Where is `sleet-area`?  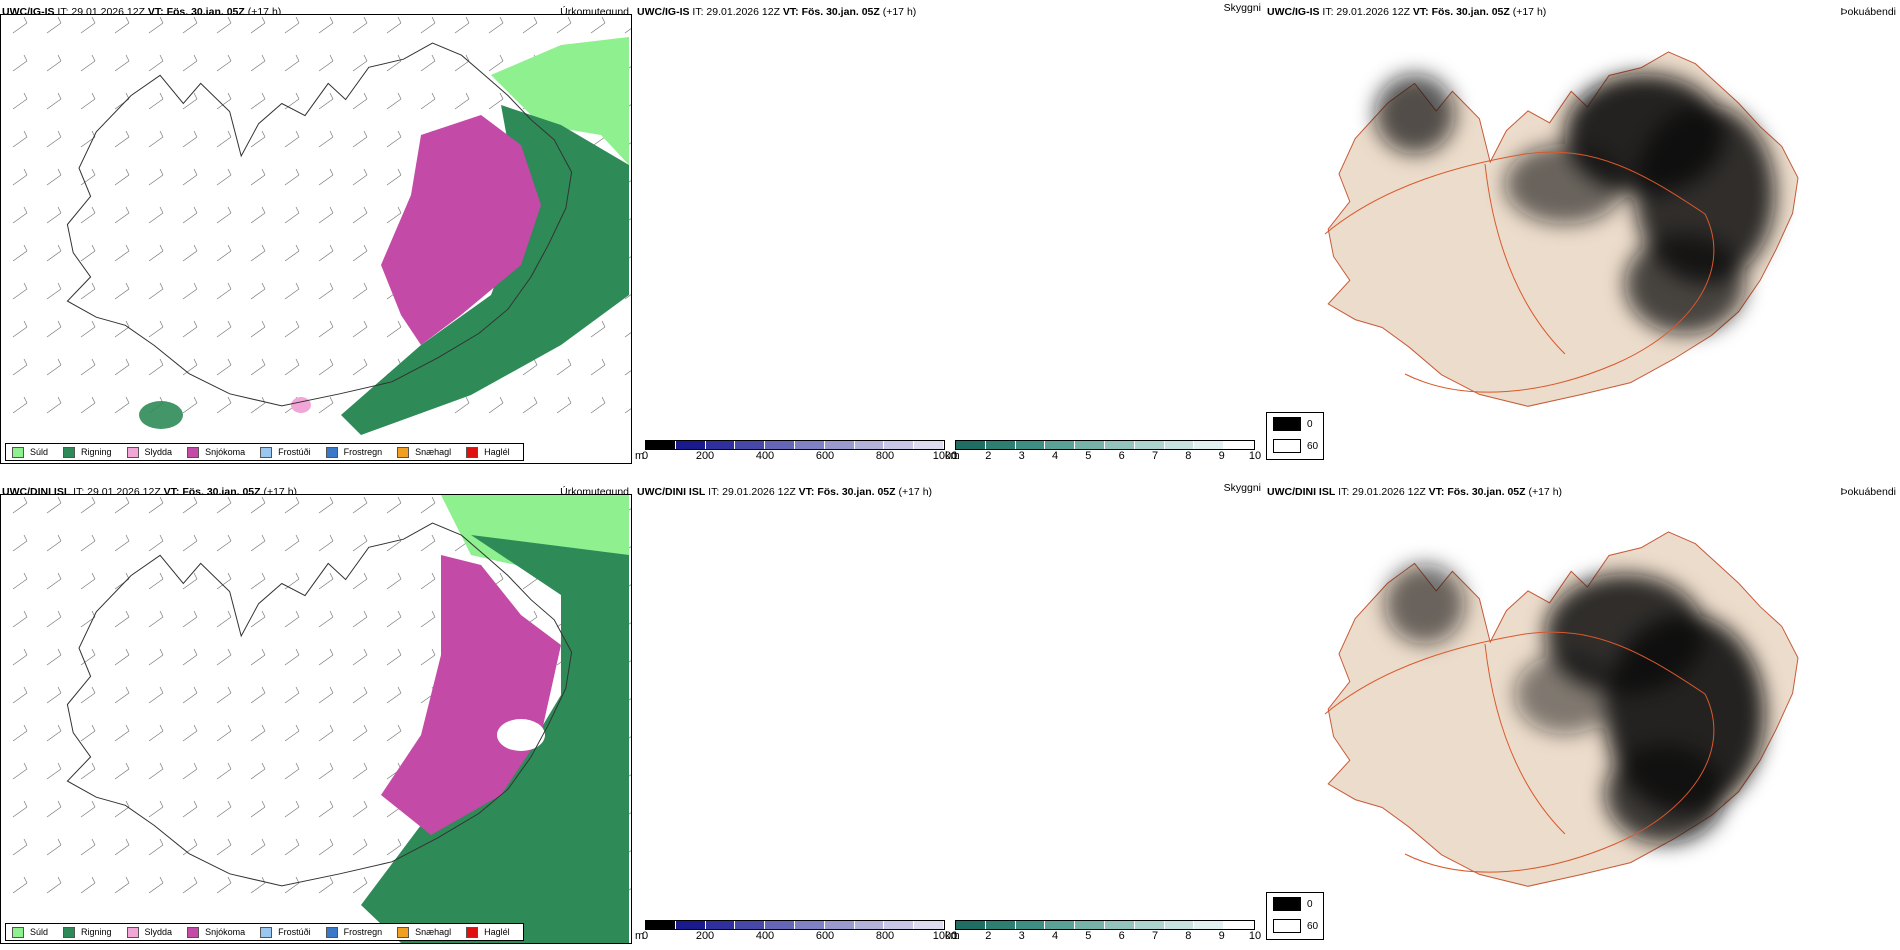
sleet-area is located at coordinates (301, 405).